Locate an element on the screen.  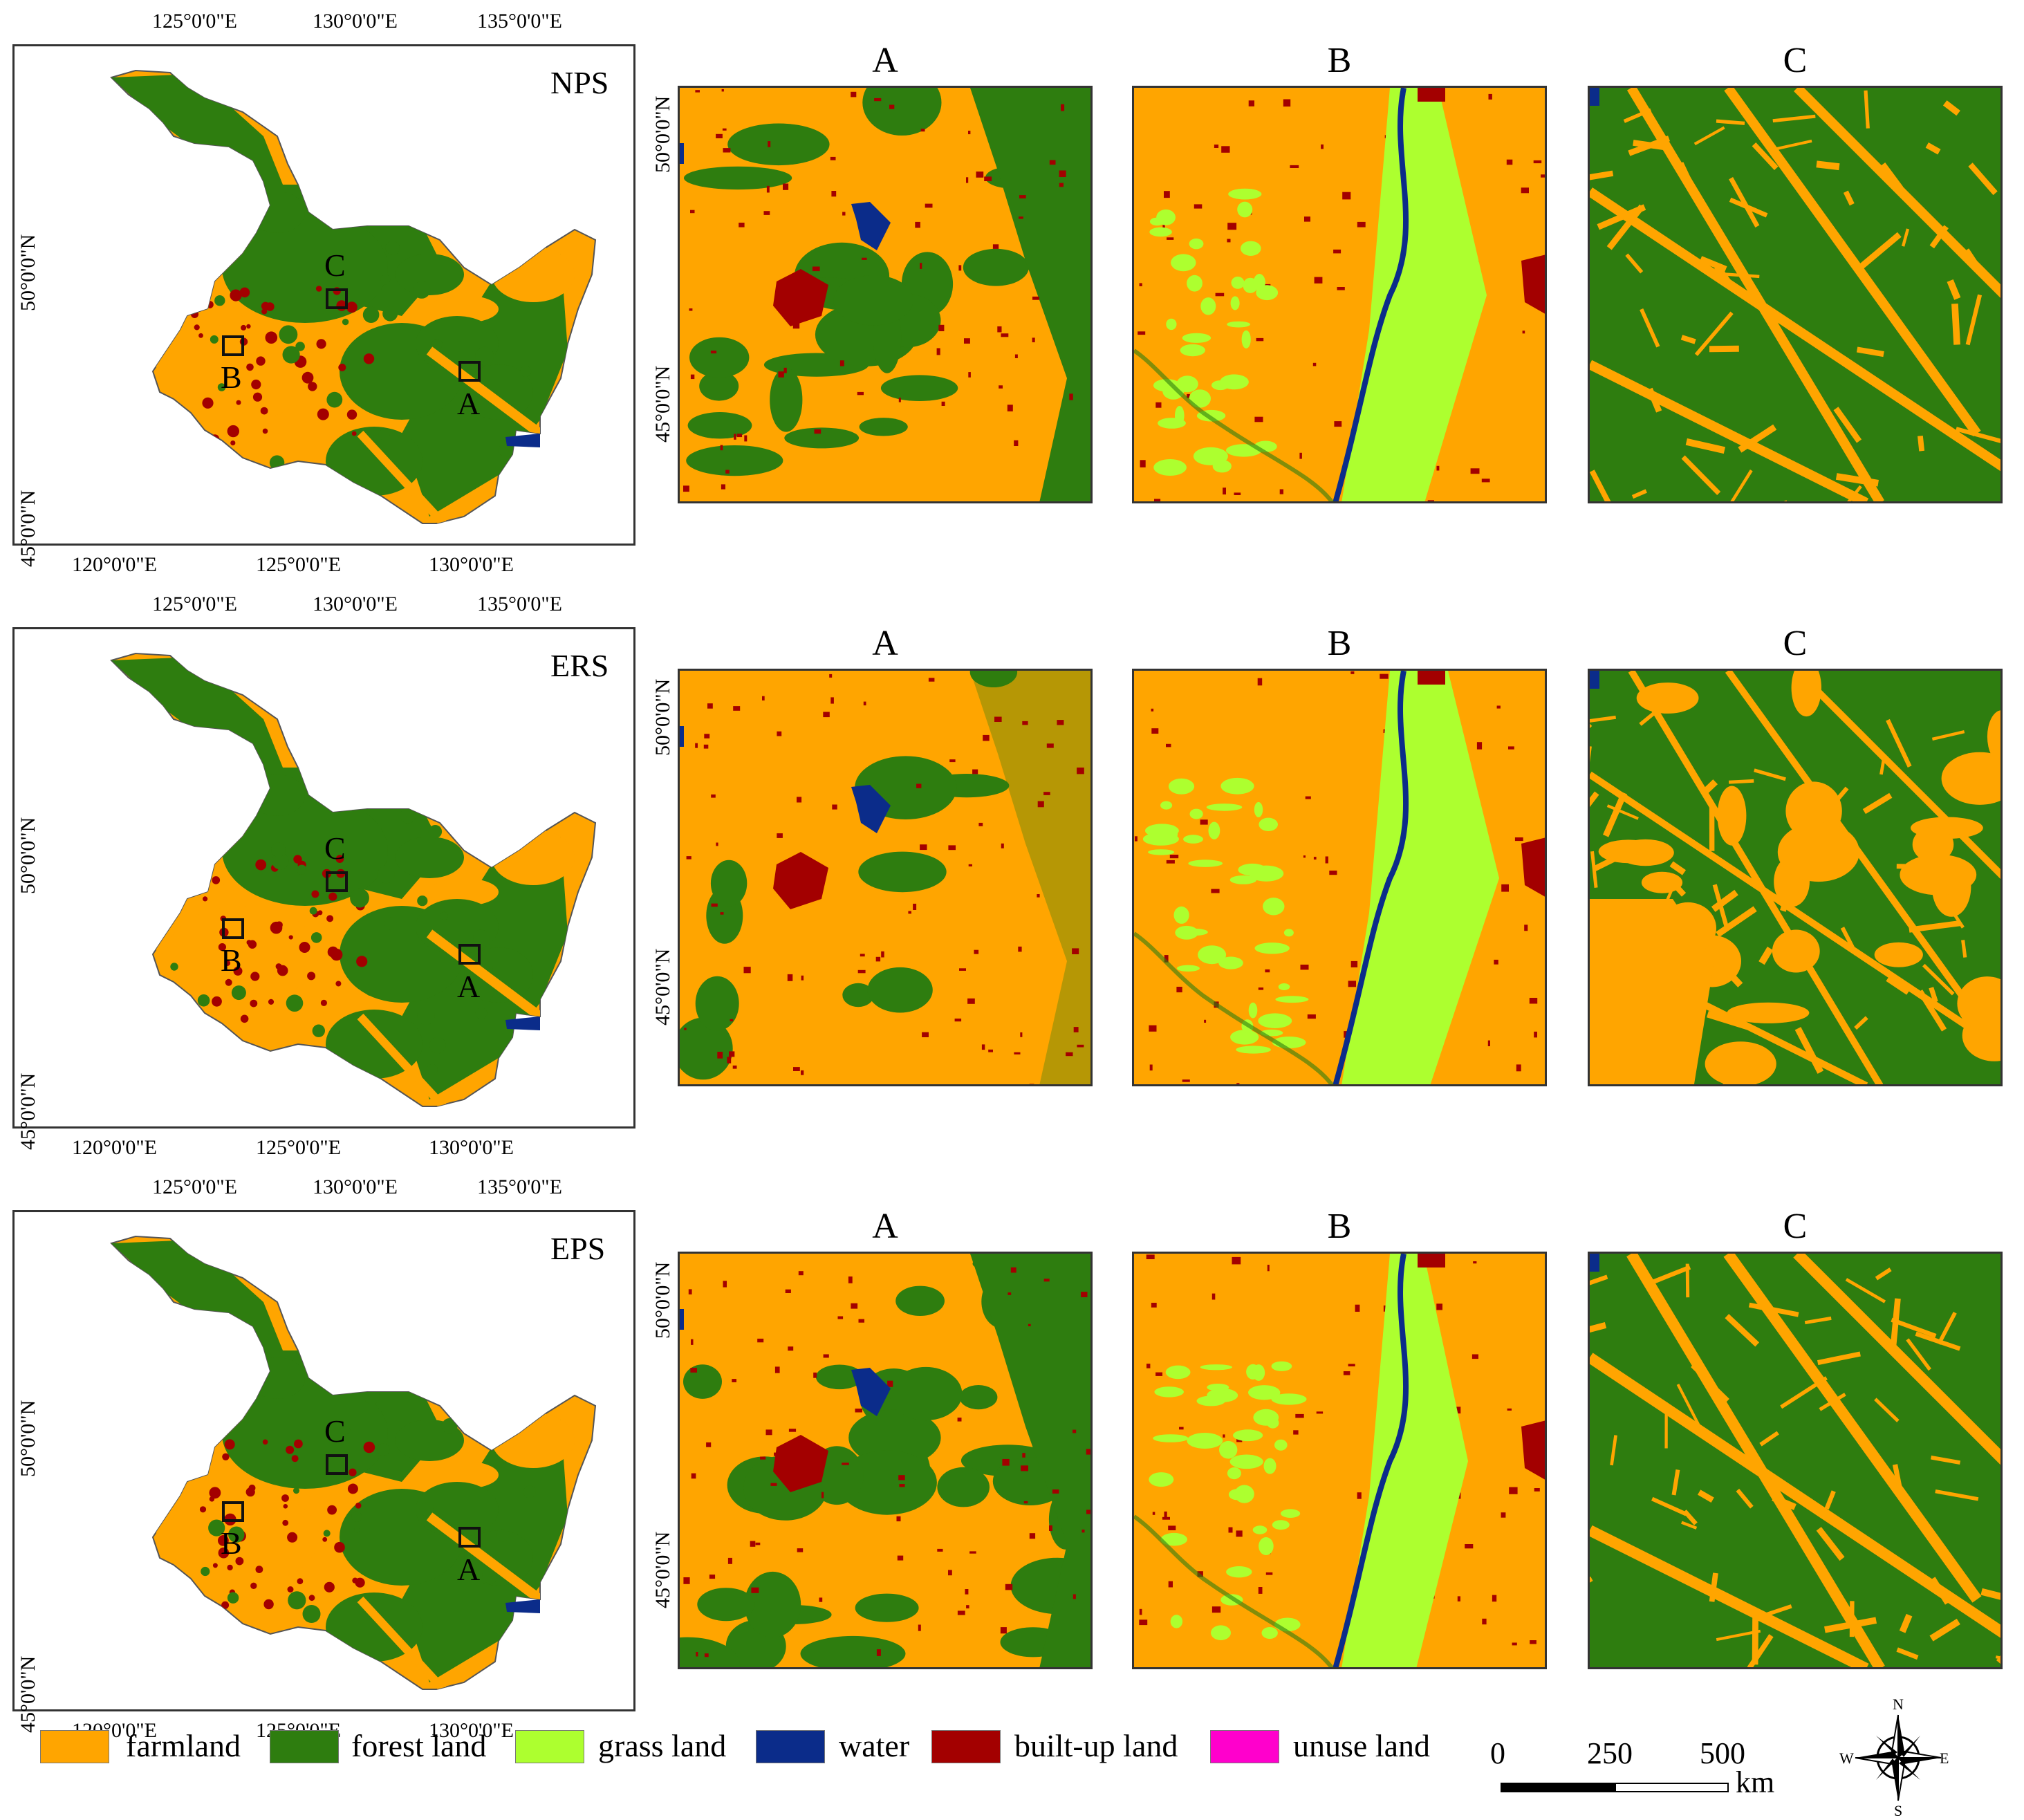
scale-tick-0: 0 is located at coordinates (1497, 1753).